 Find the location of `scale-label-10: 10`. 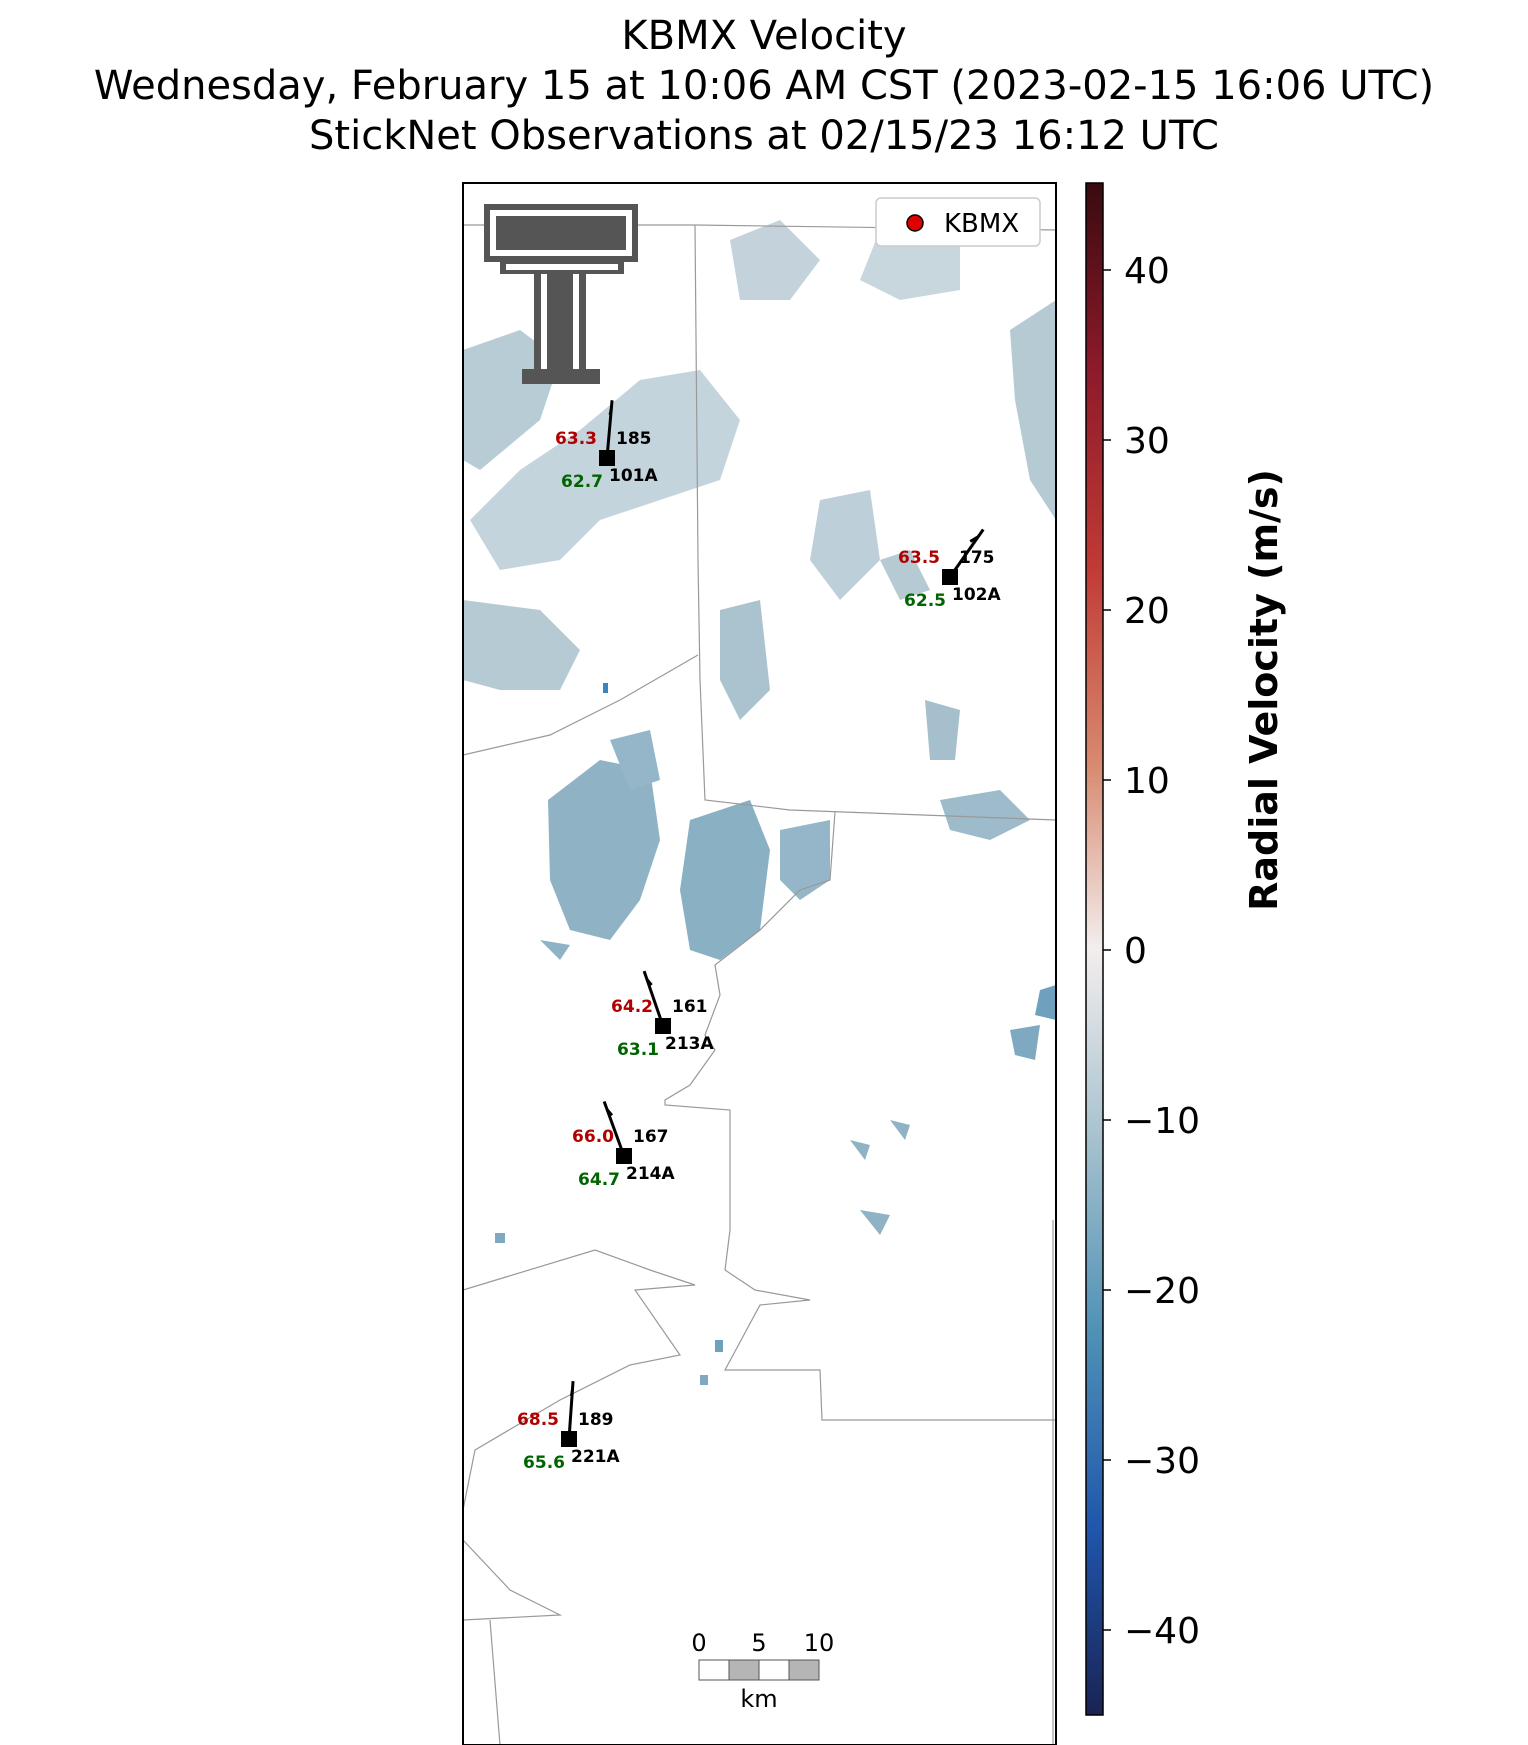

scale-label-10: 10 is located at coordinates (819, 1643).